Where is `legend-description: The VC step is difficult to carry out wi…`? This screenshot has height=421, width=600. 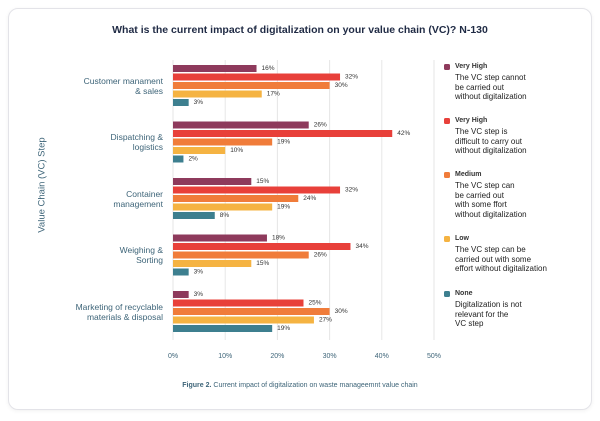
legend-description: The VC step is difficult to carry out wi… is located at coordinates (491, 141).